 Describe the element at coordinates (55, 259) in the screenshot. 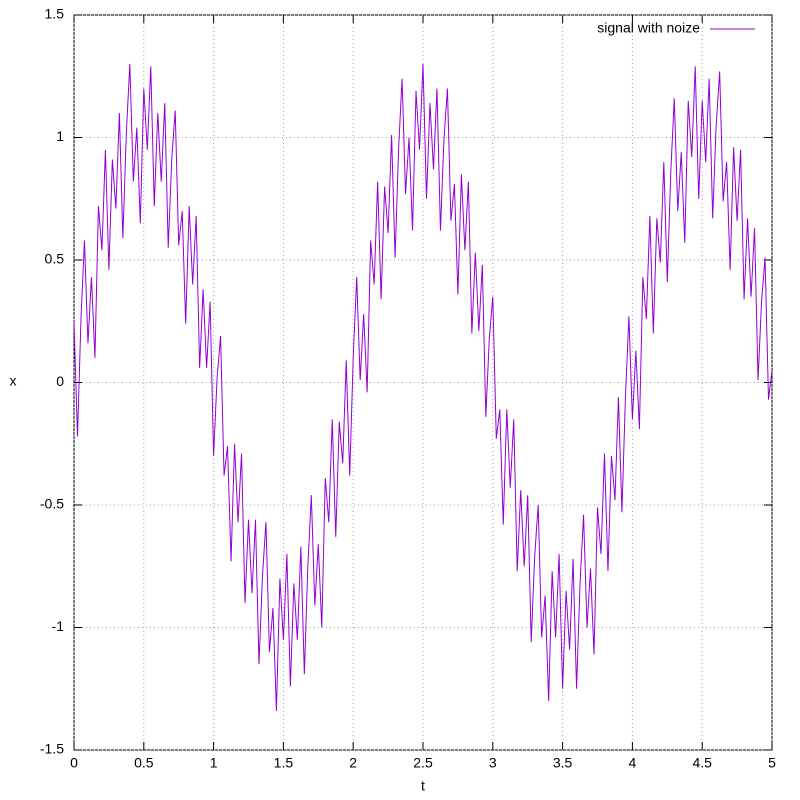

I see `y-tick-label: 0.5` at that location.